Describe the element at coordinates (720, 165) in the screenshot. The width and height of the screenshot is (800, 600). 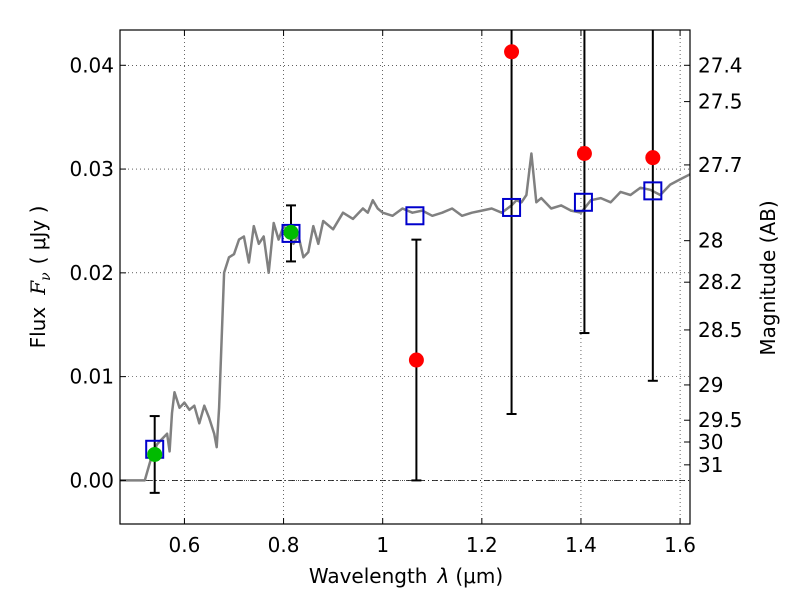
I see `mag-tick-label-2: 27.7` at that location.